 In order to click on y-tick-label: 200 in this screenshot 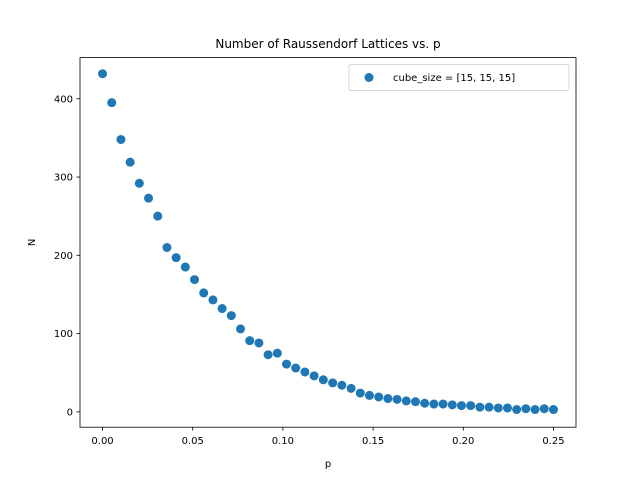, I will do `click(63, 256)`.